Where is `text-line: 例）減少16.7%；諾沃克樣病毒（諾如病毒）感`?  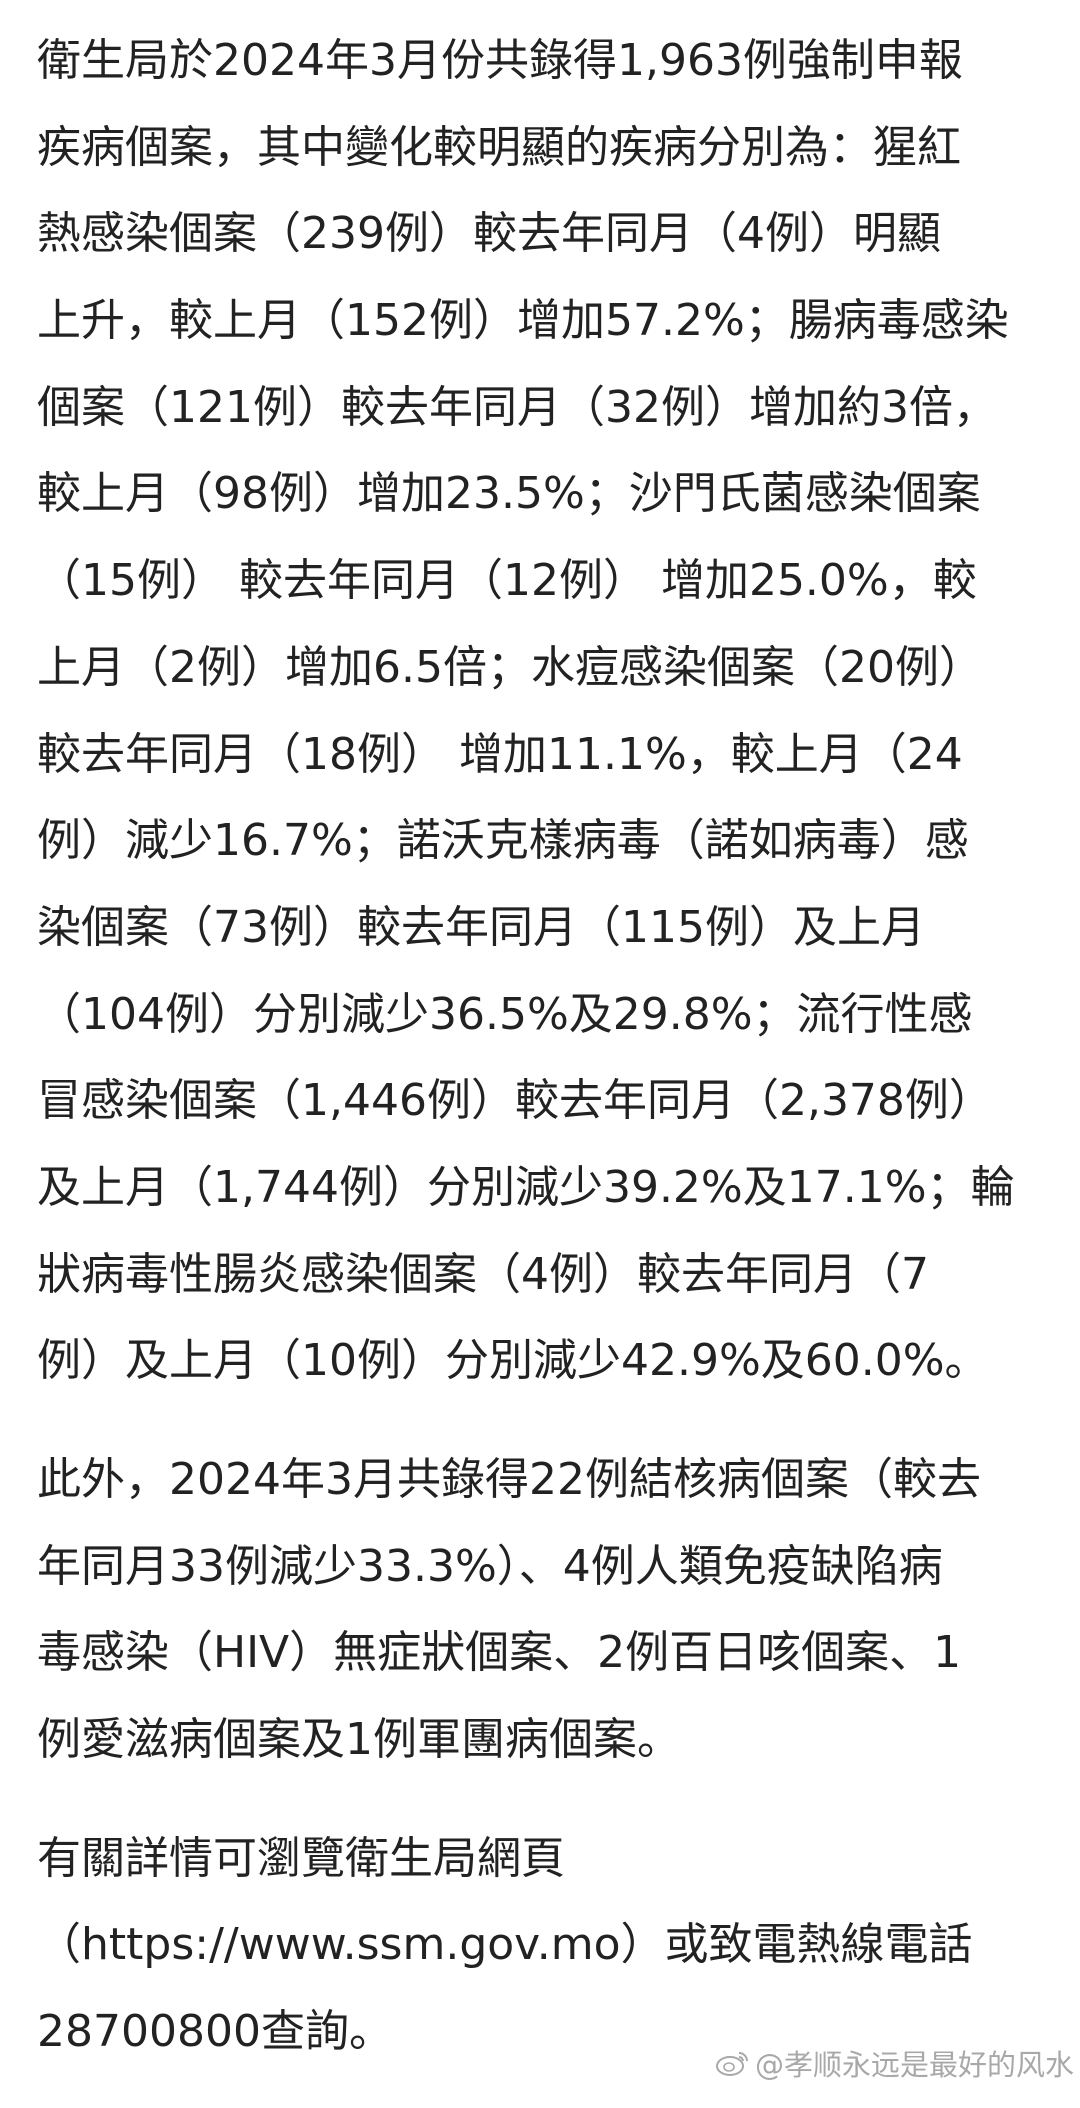
text-line: 例）減少16.7%；諾沃克樣病毒（諾如病毒）感 is located at coordinates (503, 841).